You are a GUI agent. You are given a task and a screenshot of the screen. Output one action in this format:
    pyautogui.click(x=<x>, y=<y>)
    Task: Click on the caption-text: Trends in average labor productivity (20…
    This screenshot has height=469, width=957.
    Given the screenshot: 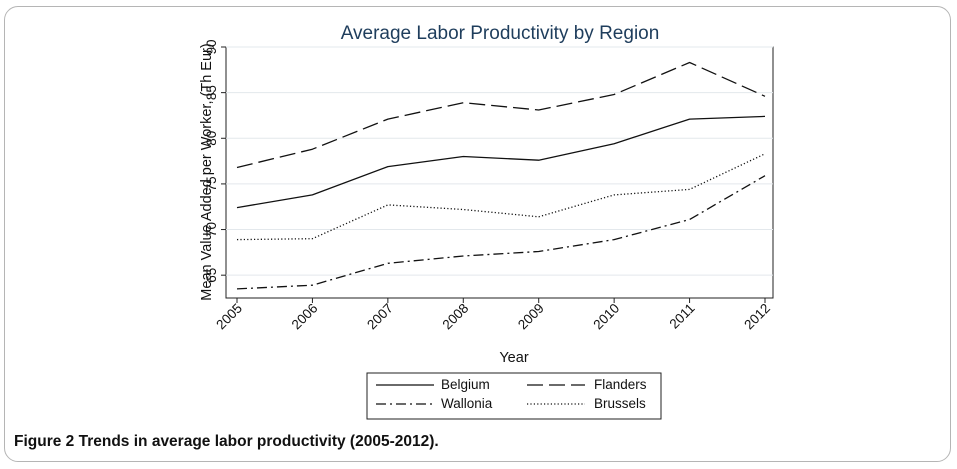 What is the action you would take?
    pyautogui.click(x=258, y=441)
    